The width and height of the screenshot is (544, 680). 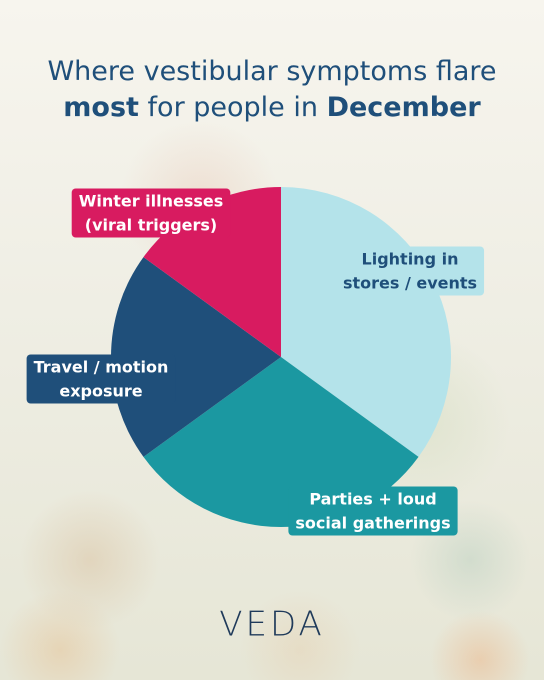 I want to click on label-text: Travel / motion, so click(x=101, y=367).